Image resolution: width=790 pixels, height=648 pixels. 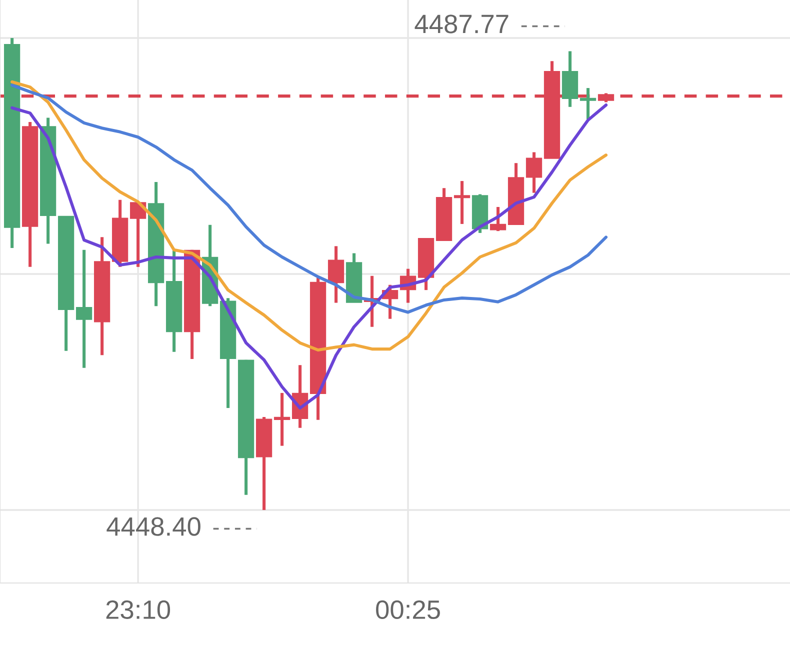 I want to click on x-tick-label: 00:25, so click(x=408, y=610).